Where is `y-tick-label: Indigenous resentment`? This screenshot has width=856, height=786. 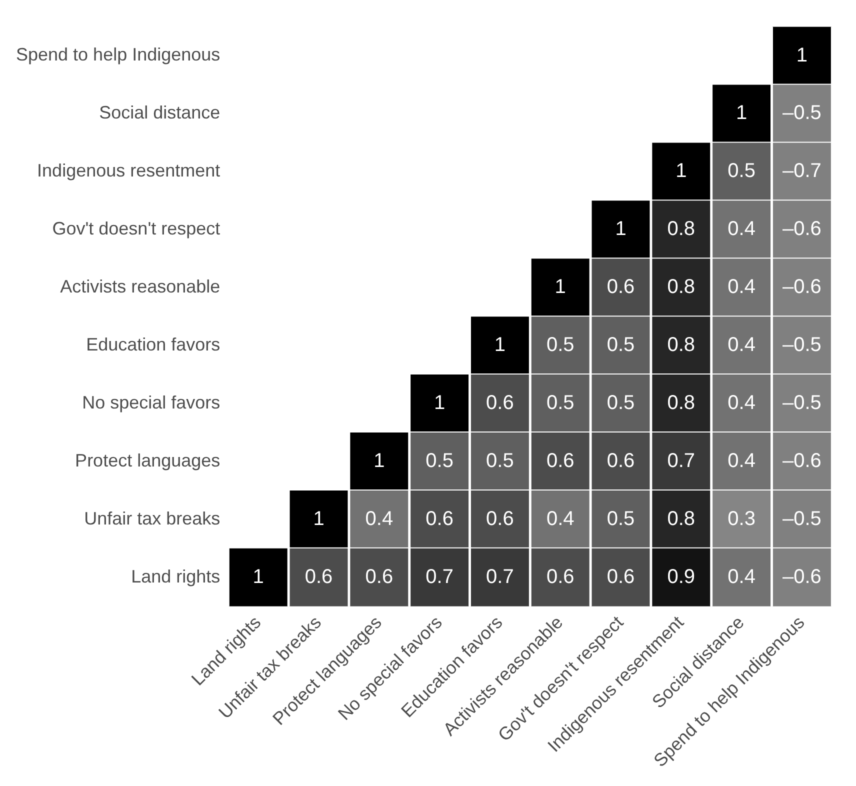
y-tick-label: Indigenous resentment is located at coordinates (128, 170).